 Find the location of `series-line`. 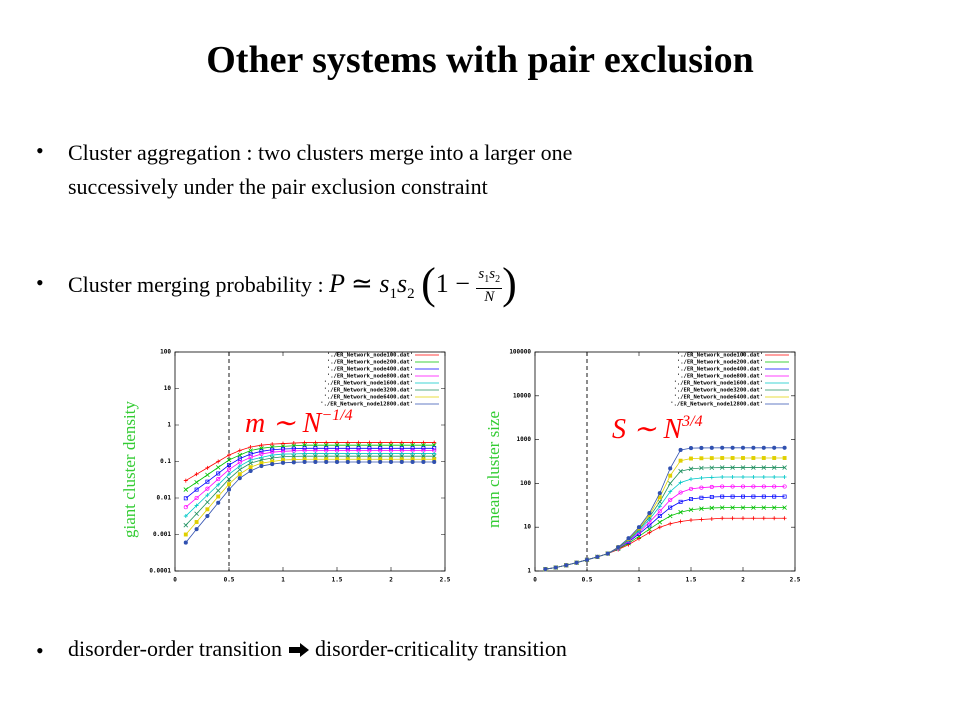

series-line is located at coordinates (665, 543).